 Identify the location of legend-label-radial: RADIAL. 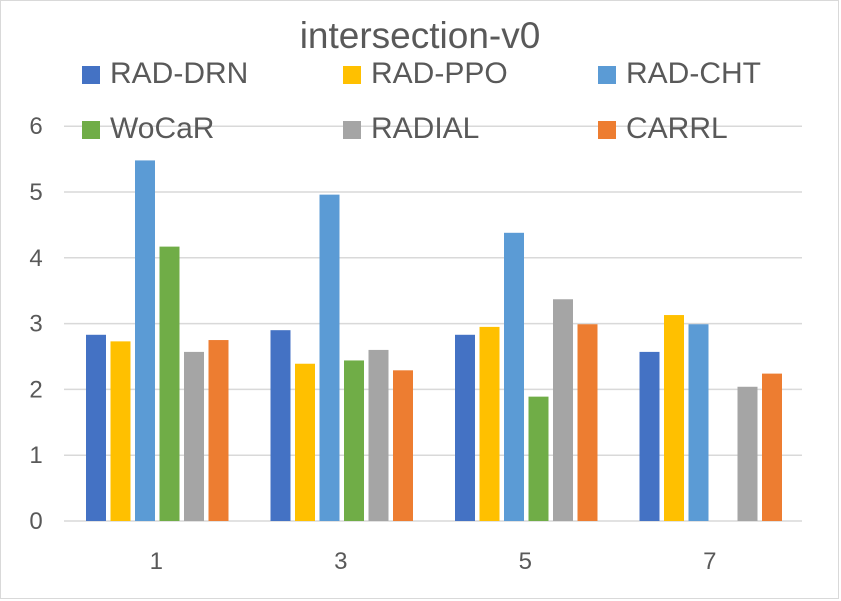
(425, 128).